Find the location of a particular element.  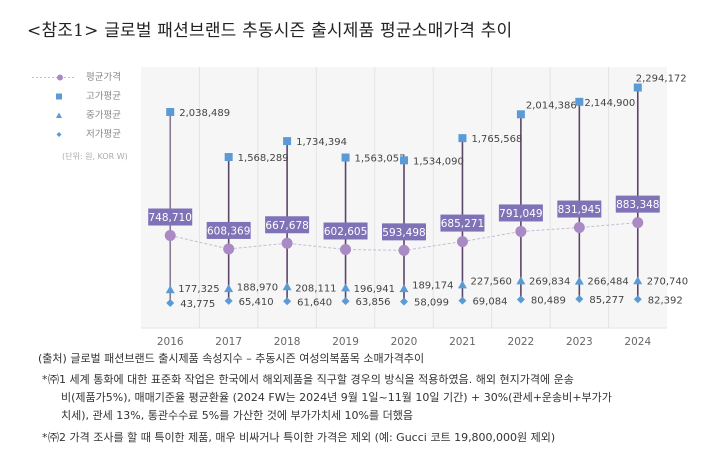

high-value-label: 1,534,090 is located at coordinates (438, 161).